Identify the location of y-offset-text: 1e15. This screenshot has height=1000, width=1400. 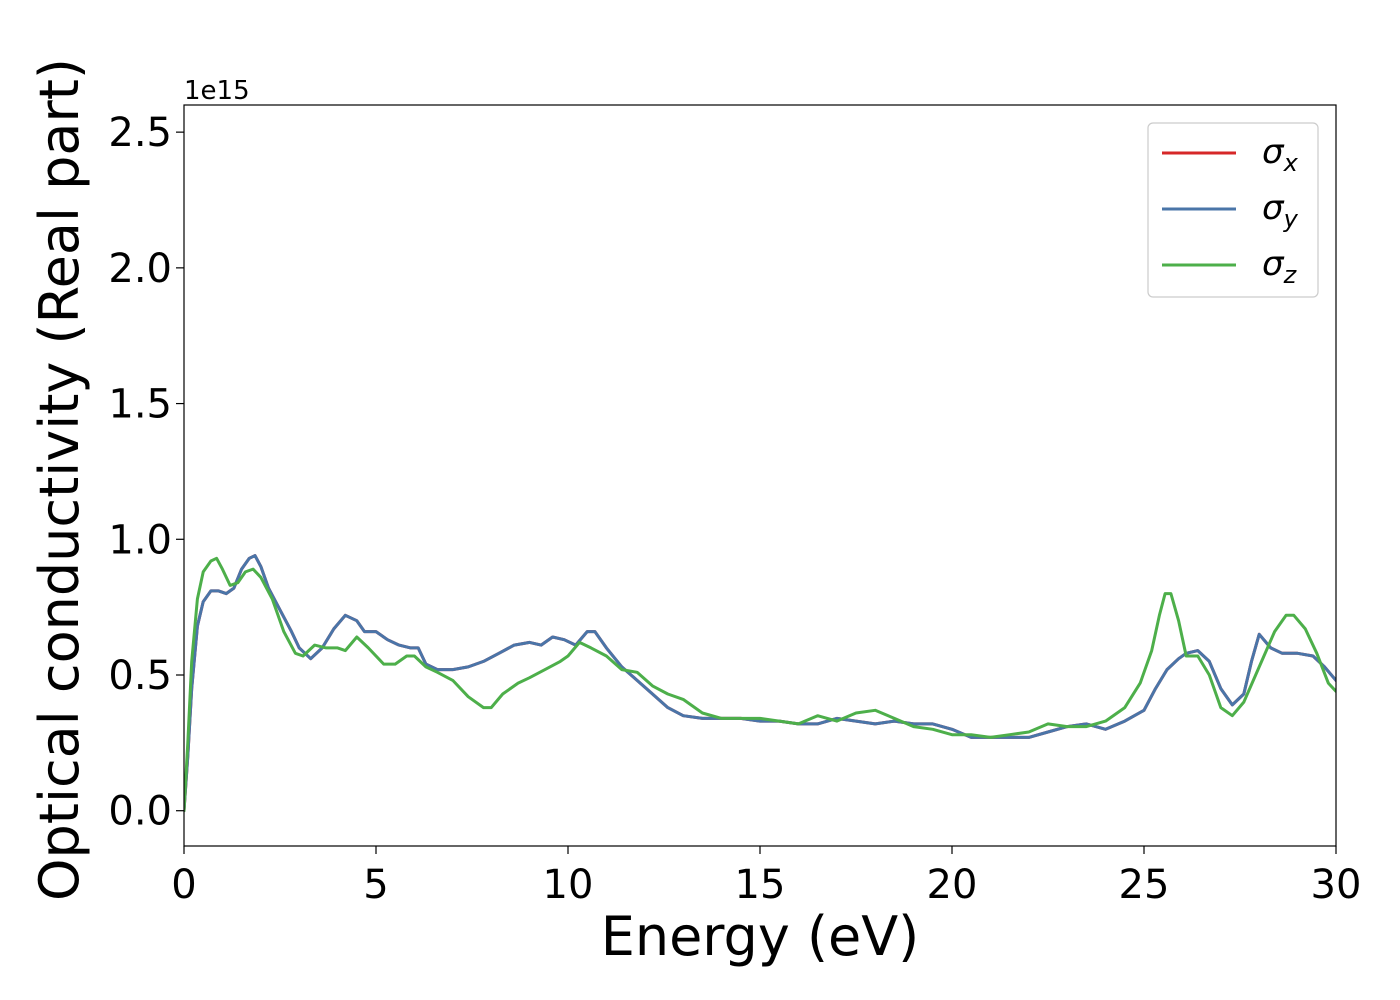
(217, 91).